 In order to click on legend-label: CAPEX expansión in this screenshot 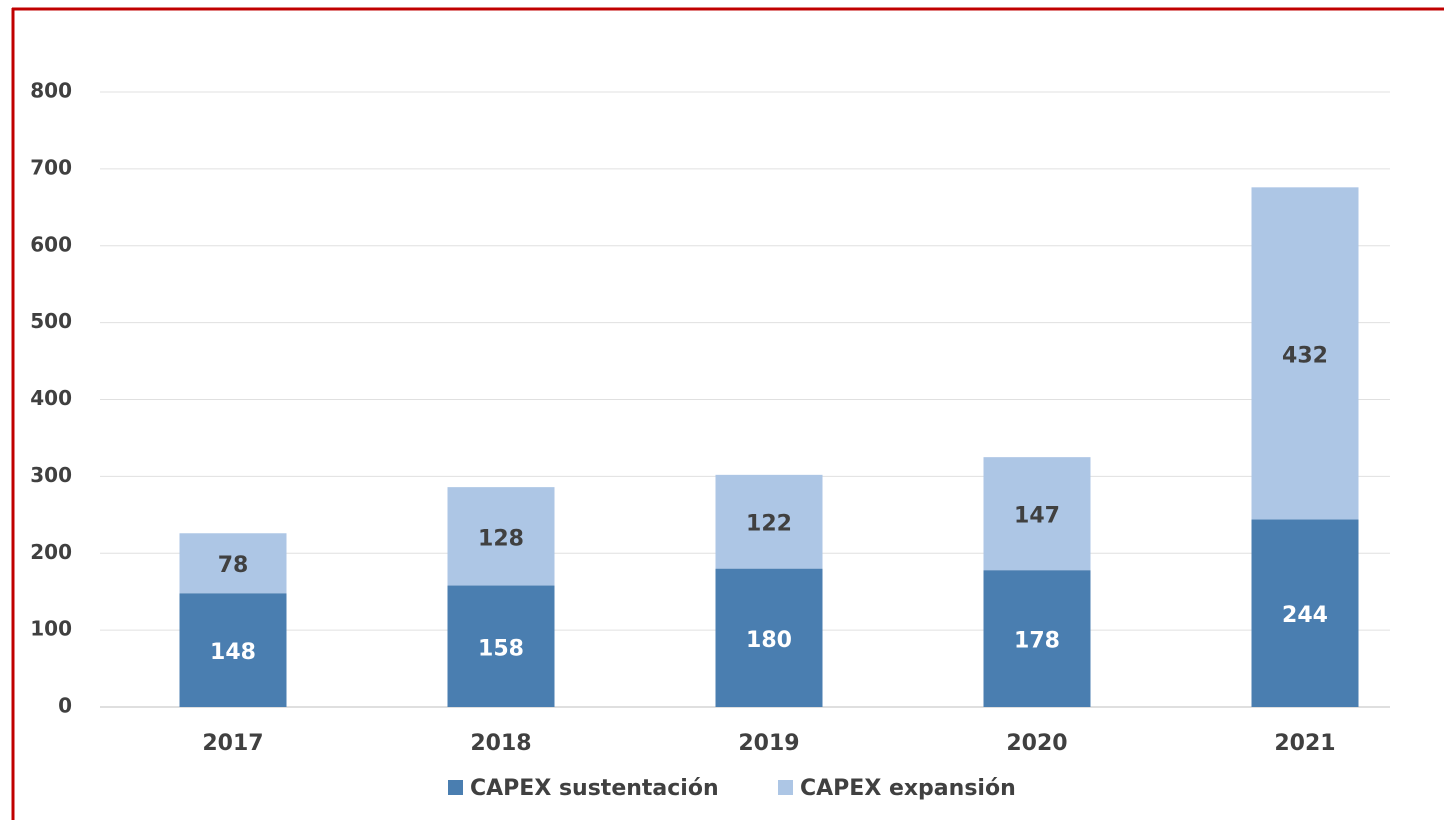, I will do `click(908, 788)`.